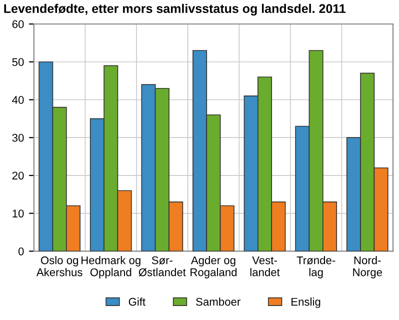 This screenshot has width=399, height=320. Describe the element at coordinates (18, 100) in the screenshot. I see `y-tick-label: 40` at that location.